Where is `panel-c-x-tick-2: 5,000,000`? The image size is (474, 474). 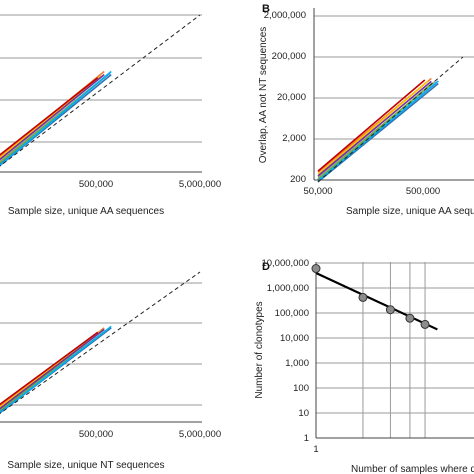 panel-c-x-tick-2: 5,000,000 is located at coordinates (200, 434).